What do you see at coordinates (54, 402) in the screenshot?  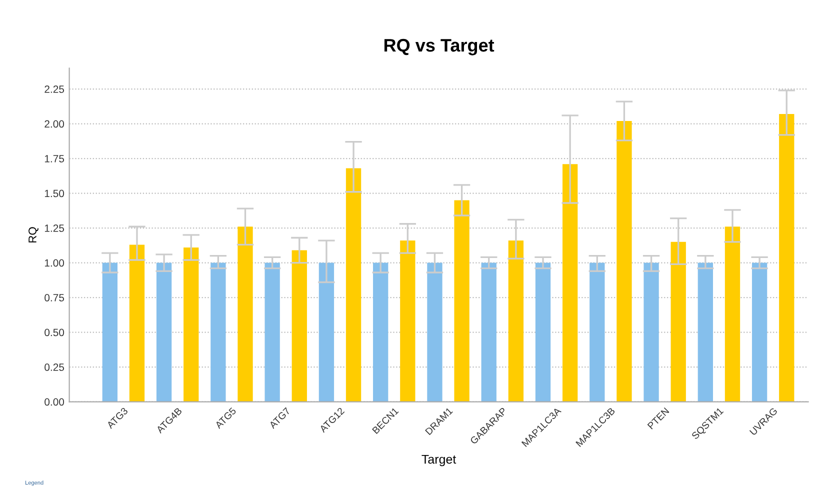 I see `y-tick-label: 0.00` at bounding box center [54, 402].